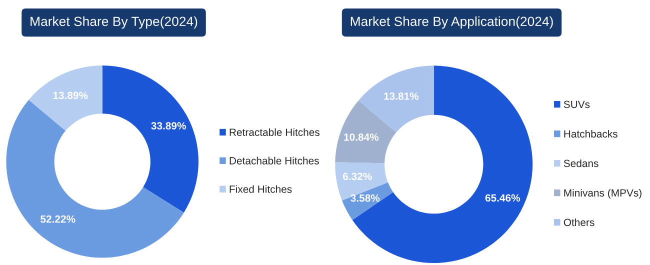  Describe the element at coordinates (577, 104) in the screenshot. I see `legend-label: SUVs` at that location.